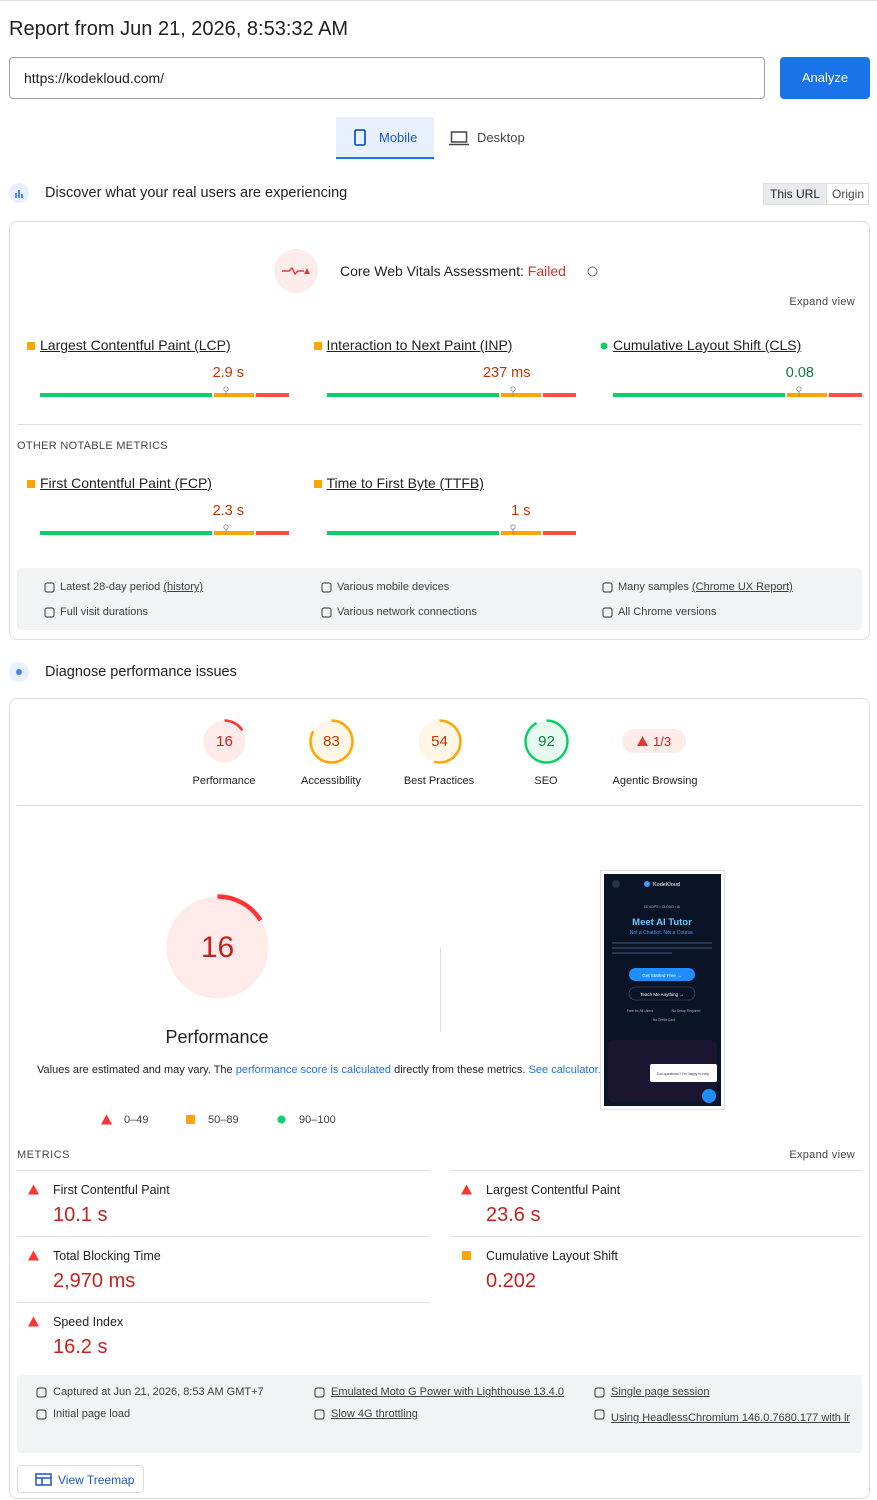 The width and height of the screenshot is (877, 1500). What do you see at coordinates (592, 271) in the screenshot?
I see `help-icon` at bounding box center [592, 271].